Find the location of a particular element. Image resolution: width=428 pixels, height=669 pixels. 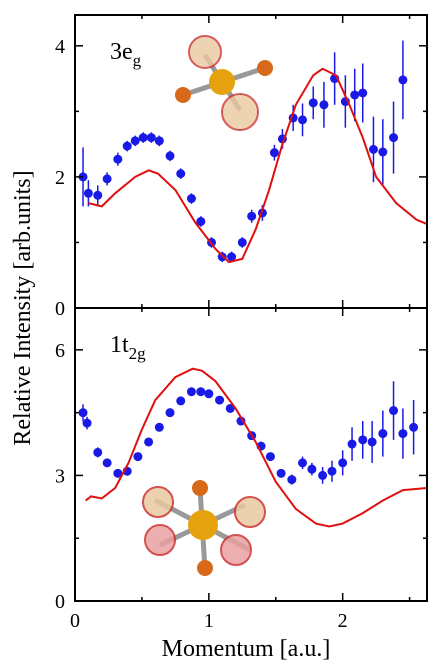

y-tick-label: 3 is located at coordinates (60, 476).